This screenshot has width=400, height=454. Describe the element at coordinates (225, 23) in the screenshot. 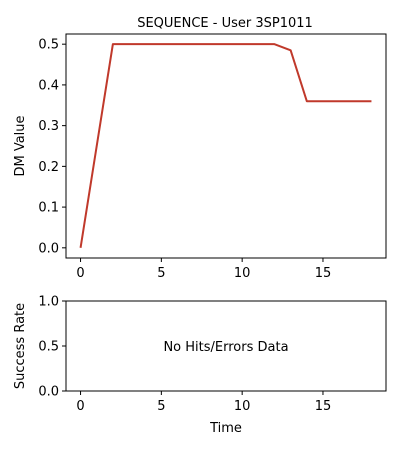

I see `chart-title: SEQUENCE - User 3SP1011` at that location.